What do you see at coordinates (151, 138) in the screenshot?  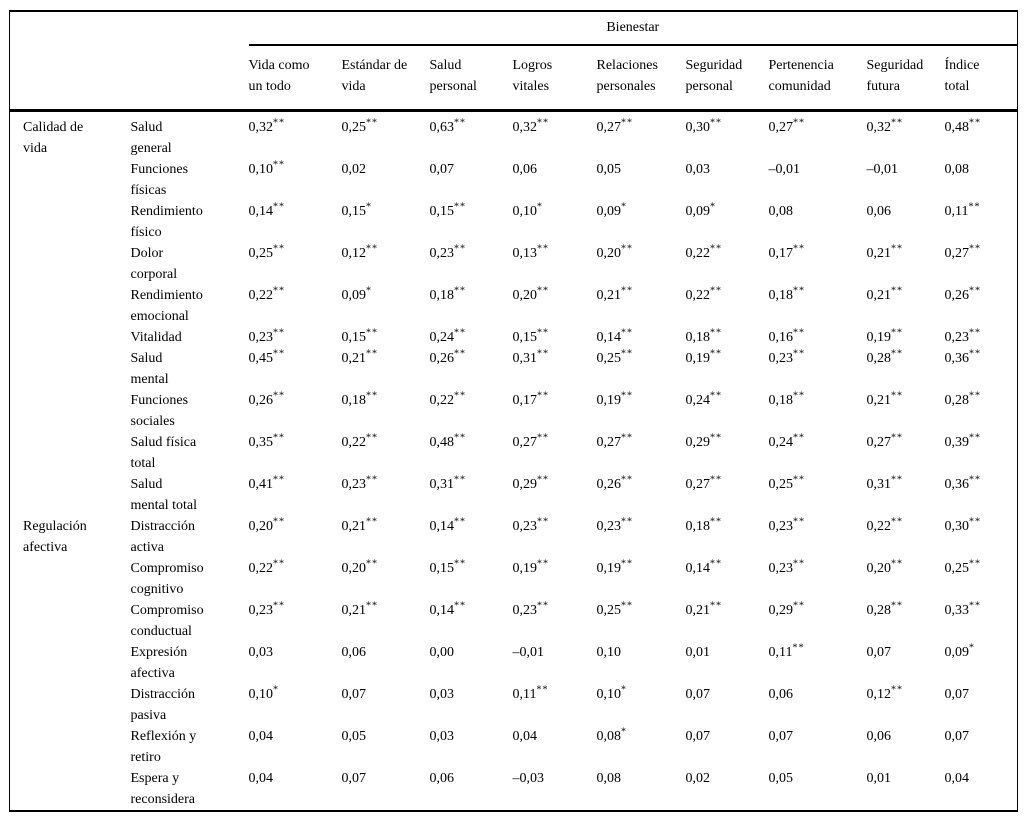 I see `row-label: Salud general` at bounding box center [151, 138].